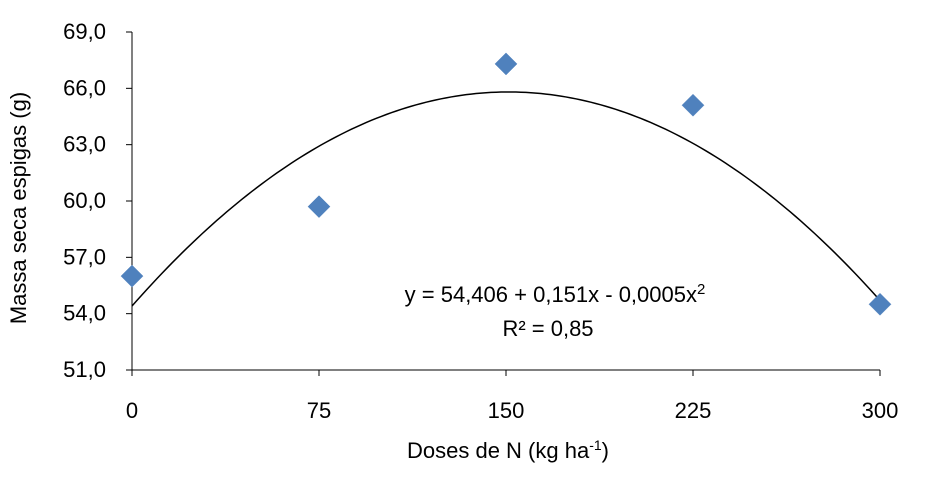  What do you see at coordinates (880, 410) in the screenshot?
I see `x-tick-label: 300` at bounding box center [880, 410].